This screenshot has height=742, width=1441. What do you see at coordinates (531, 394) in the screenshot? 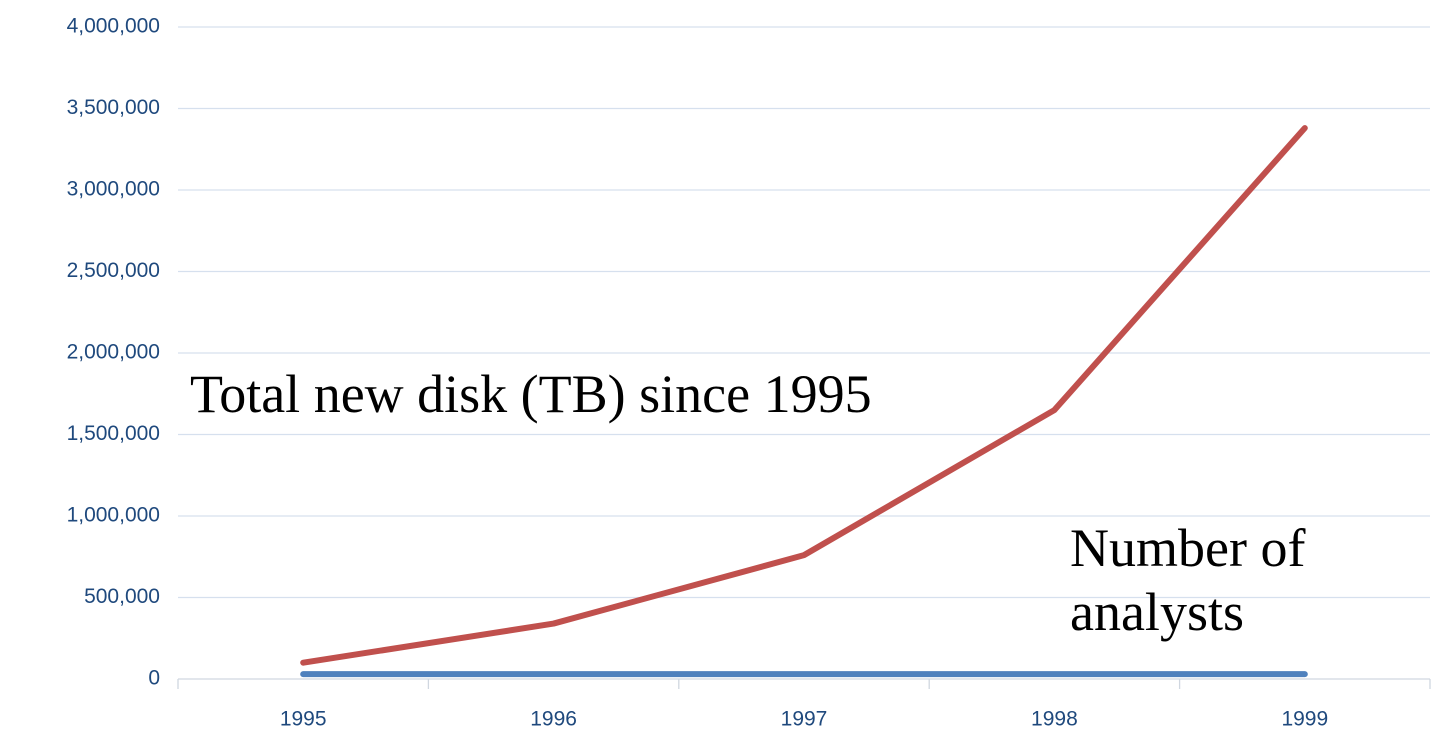
I see `series-label: Total new disk (TB) since 1995` at bounding box center [531, 394].